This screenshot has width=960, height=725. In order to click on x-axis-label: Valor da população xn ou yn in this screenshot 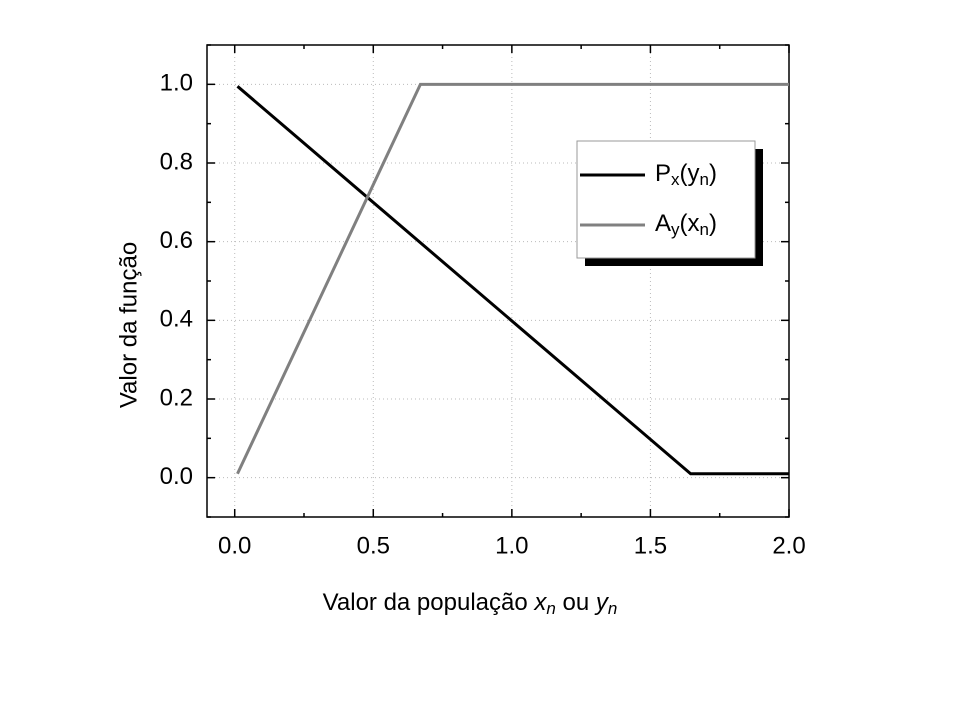, I will do `click(470, 603)`.